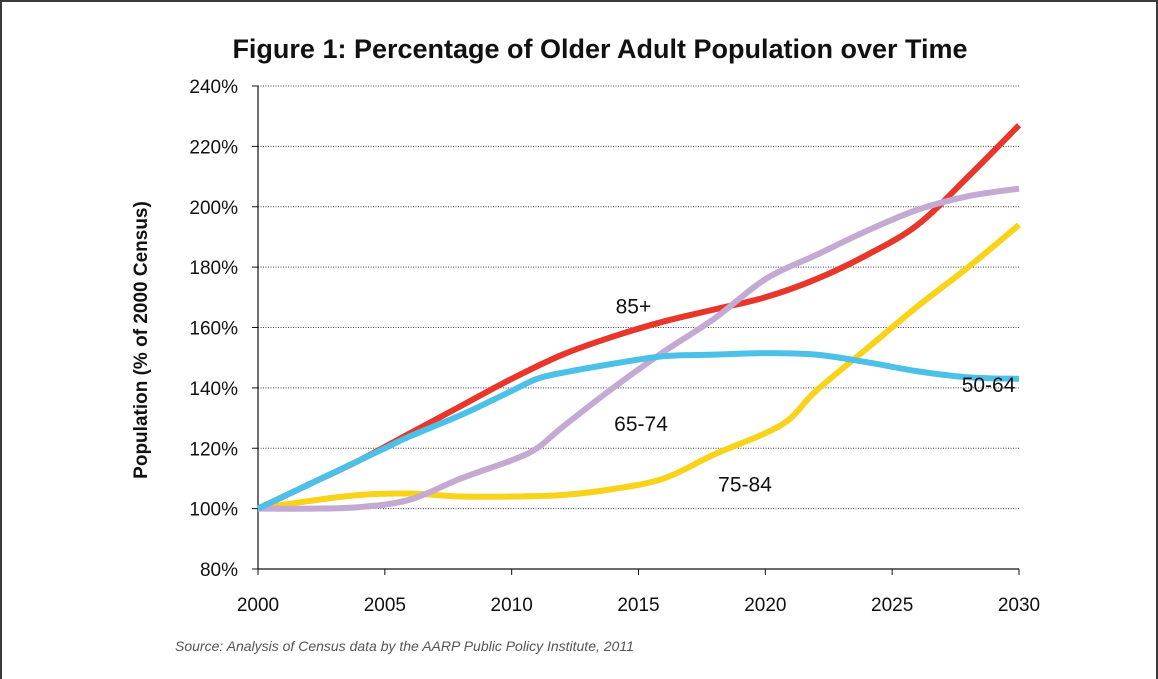 This screenshot has width=1158, height=679. Describe the element at coordinates (213, 449) in the screenshot. I see `y-tick-label: 120%` at that location.